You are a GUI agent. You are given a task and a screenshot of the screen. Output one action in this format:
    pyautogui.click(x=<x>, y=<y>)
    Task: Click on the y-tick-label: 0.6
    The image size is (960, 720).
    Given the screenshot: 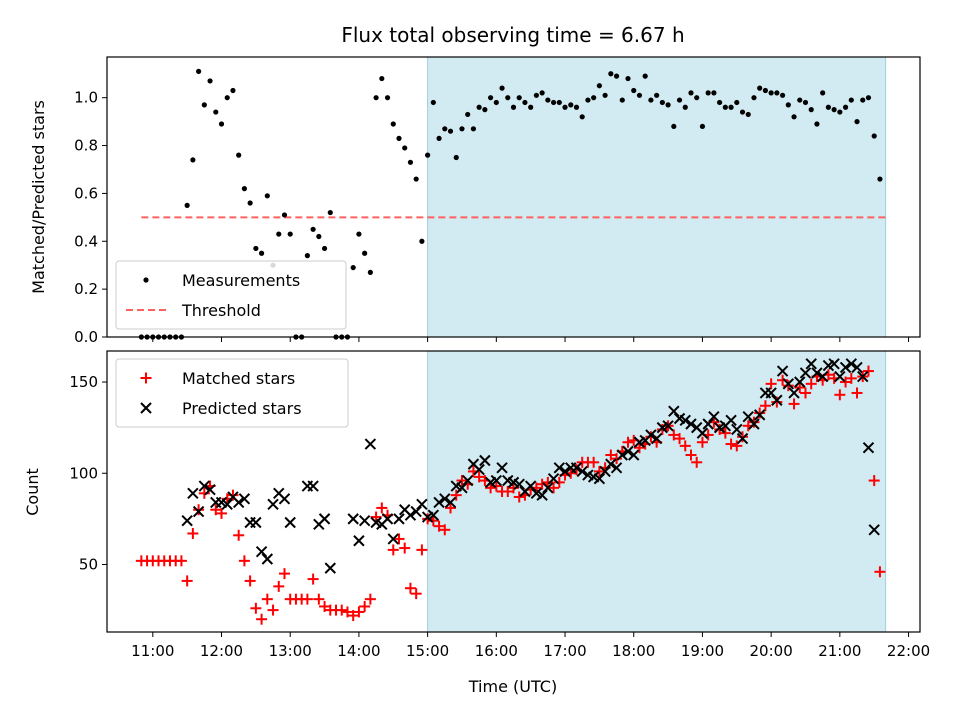 What is the action you would take?
    pyautogui.click(x=86, y=193)
    